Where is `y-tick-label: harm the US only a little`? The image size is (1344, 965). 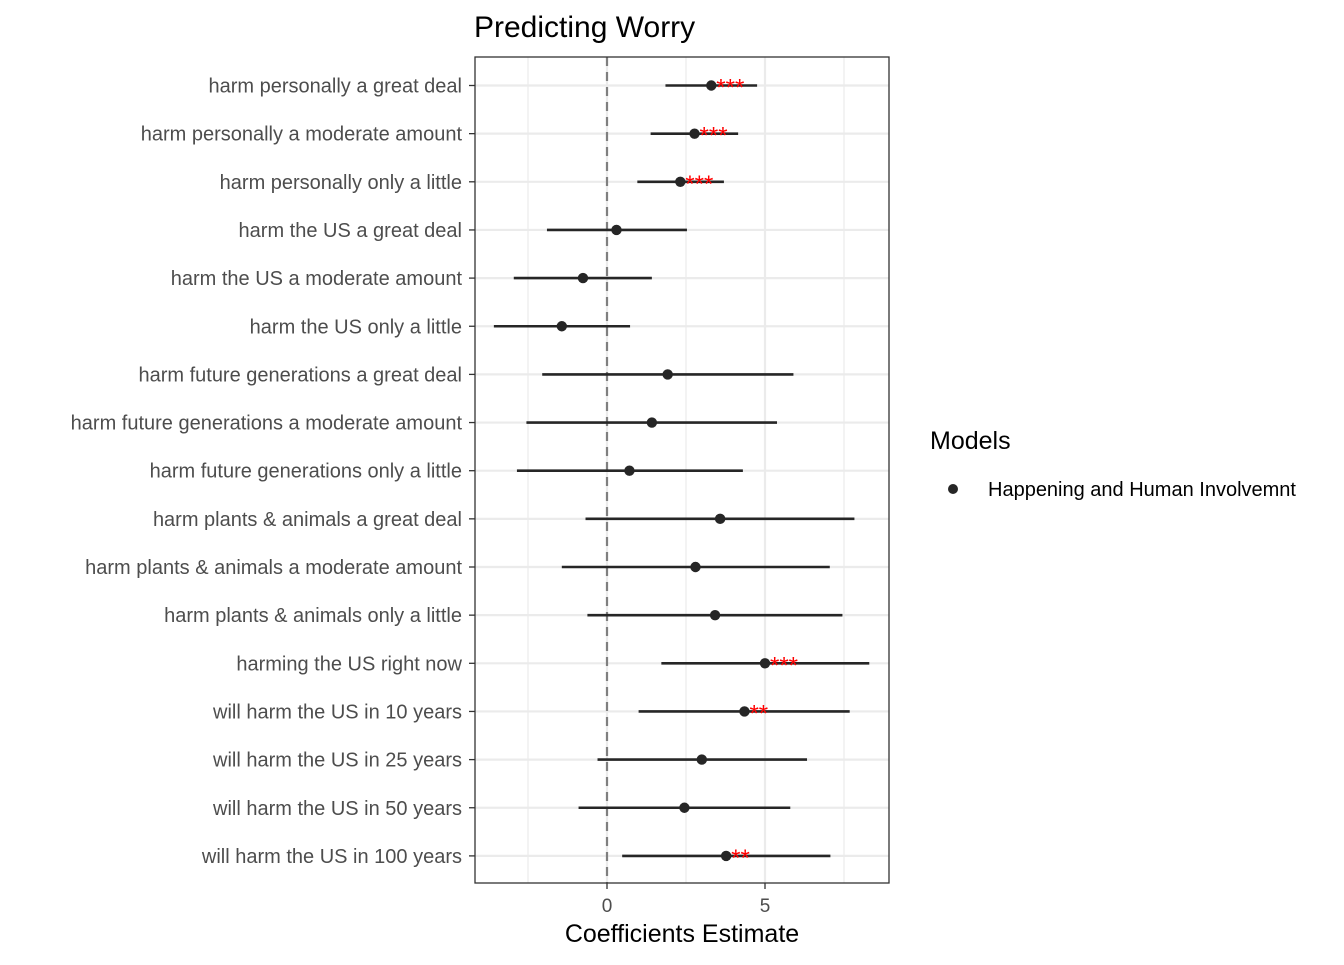
y-tick-label: harm the US only a little is located at coordinates (356, 327).